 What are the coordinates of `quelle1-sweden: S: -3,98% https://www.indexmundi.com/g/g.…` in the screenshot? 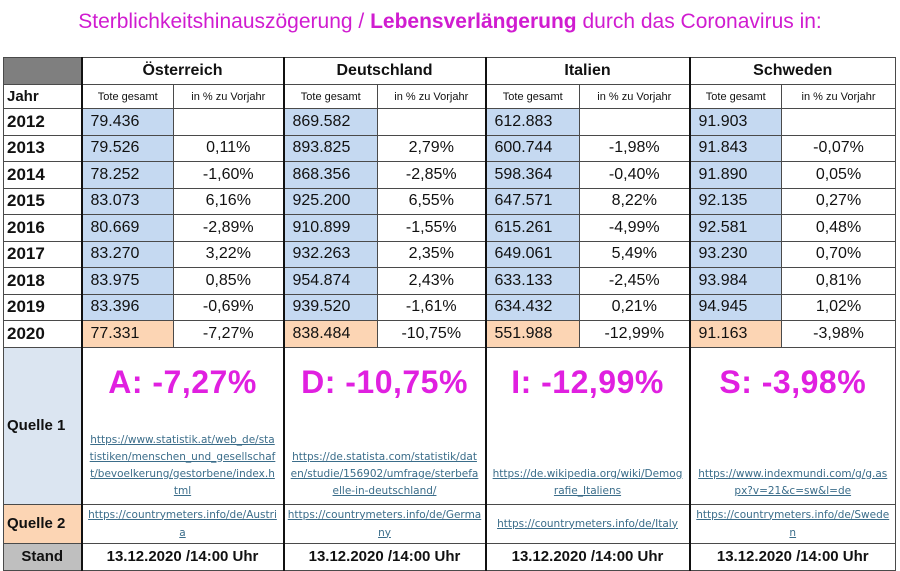 It's located at (792, 425).